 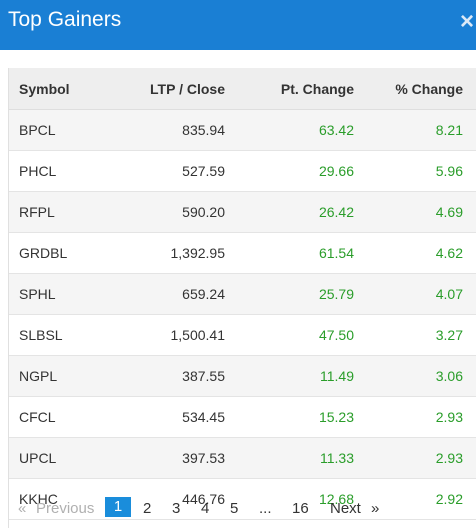 What do you see at coordinates (65, 19) in the screenshot?
I see `modal-title: Top Gainers` at bounding box center [65, 19].